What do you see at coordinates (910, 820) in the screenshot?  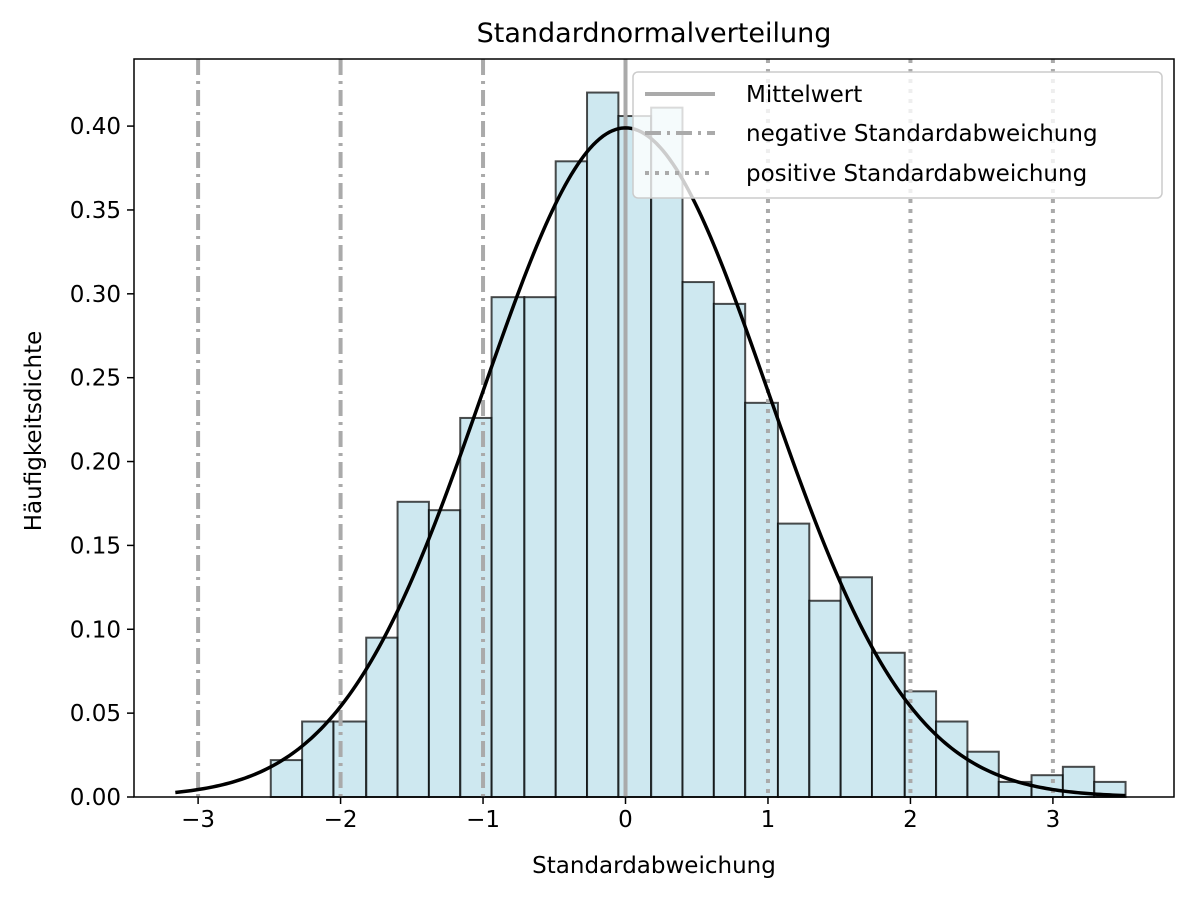 I see `x-tick-label: 2` at bounding box center [910, 820].